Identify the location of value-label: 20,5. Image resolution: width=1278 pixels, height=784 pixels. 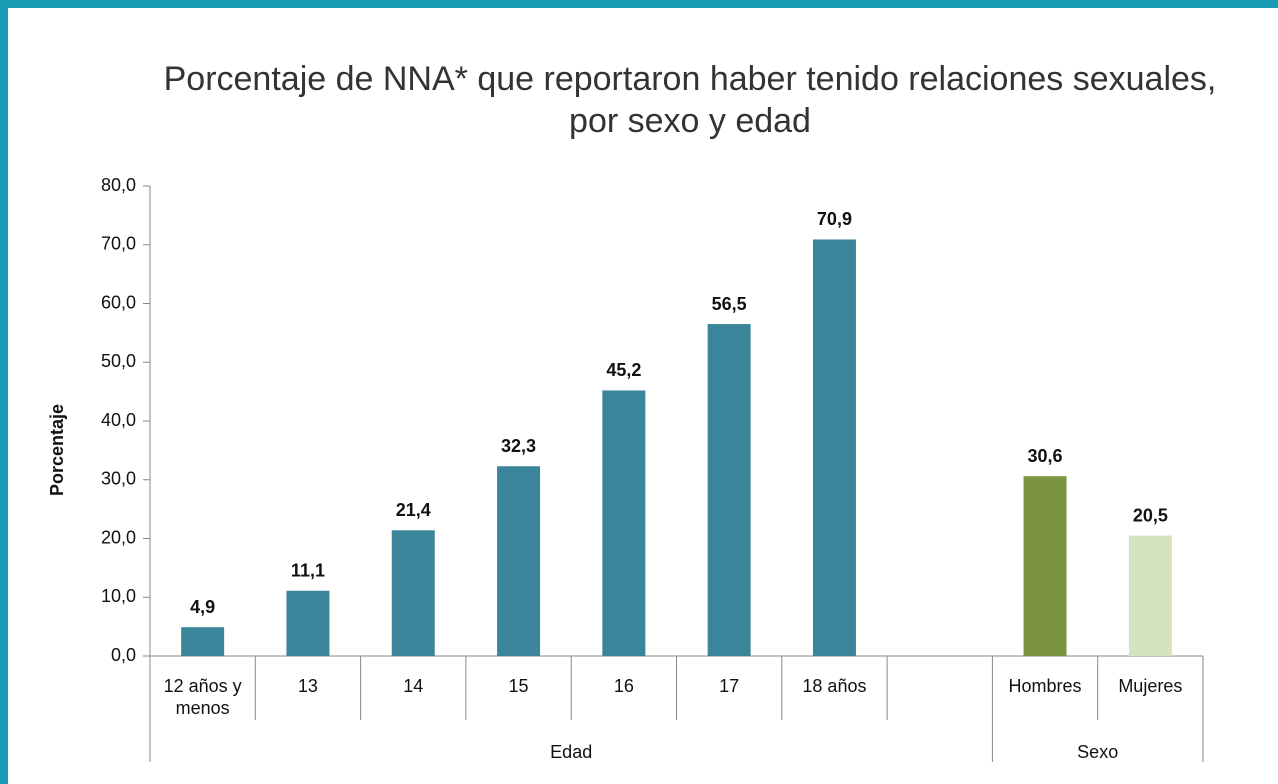
(1150, 515).